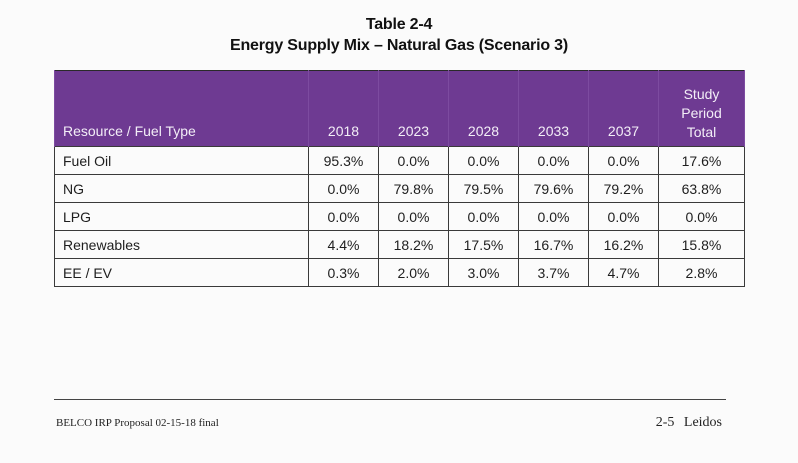 The image size is (798, 463). I want to click on row-label: Fuel Oil, so click(181, 160).